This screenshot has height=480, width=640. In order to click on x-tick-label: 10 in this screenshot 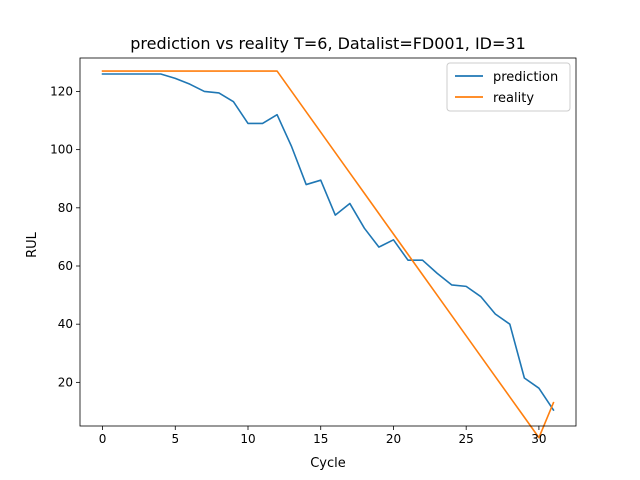, I will do `click(247, 439)`.